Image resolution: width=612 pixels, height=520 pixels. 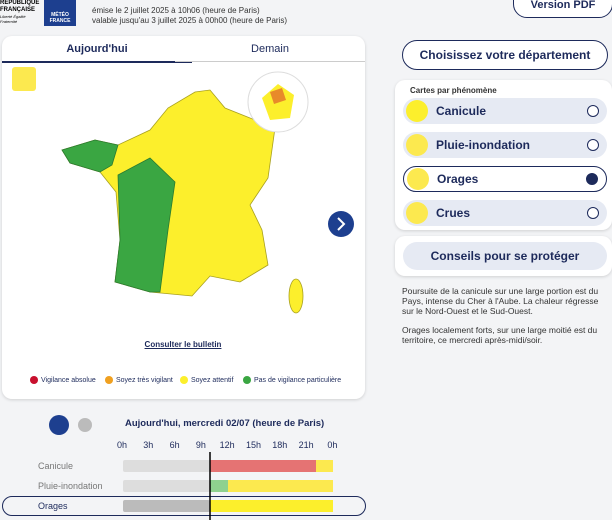 What do you see at coordinates (505, 179) in the screenshot?
I see `phen-item-selected: Orages` at bounding box center [505, 179].